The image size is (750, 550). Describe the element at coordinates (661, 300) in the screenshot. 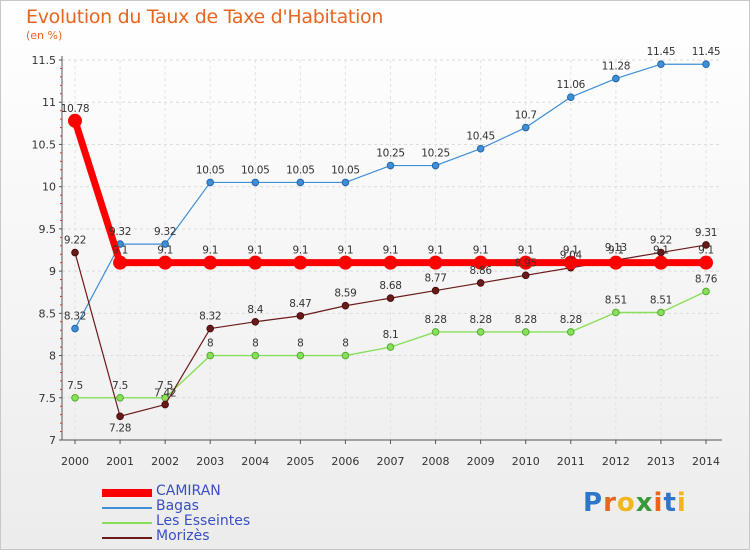

I see `data-label: 8.51` at that location.